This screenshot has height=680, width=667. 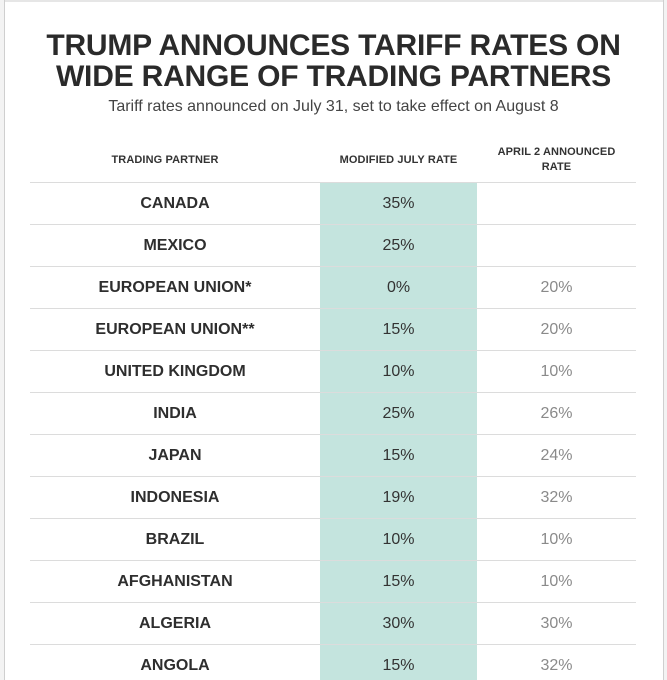 What do you see at coordinates (556, 623) in the screenshot?
I see `april-rate: 30%` at bounding box center [556, 623].